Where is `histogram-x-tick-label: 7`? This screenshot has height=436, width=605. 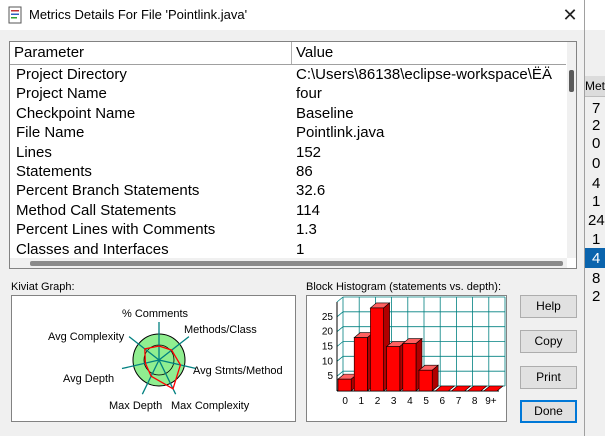
histogram-x-tick-label: 7 is located at coordinates (459, 401).